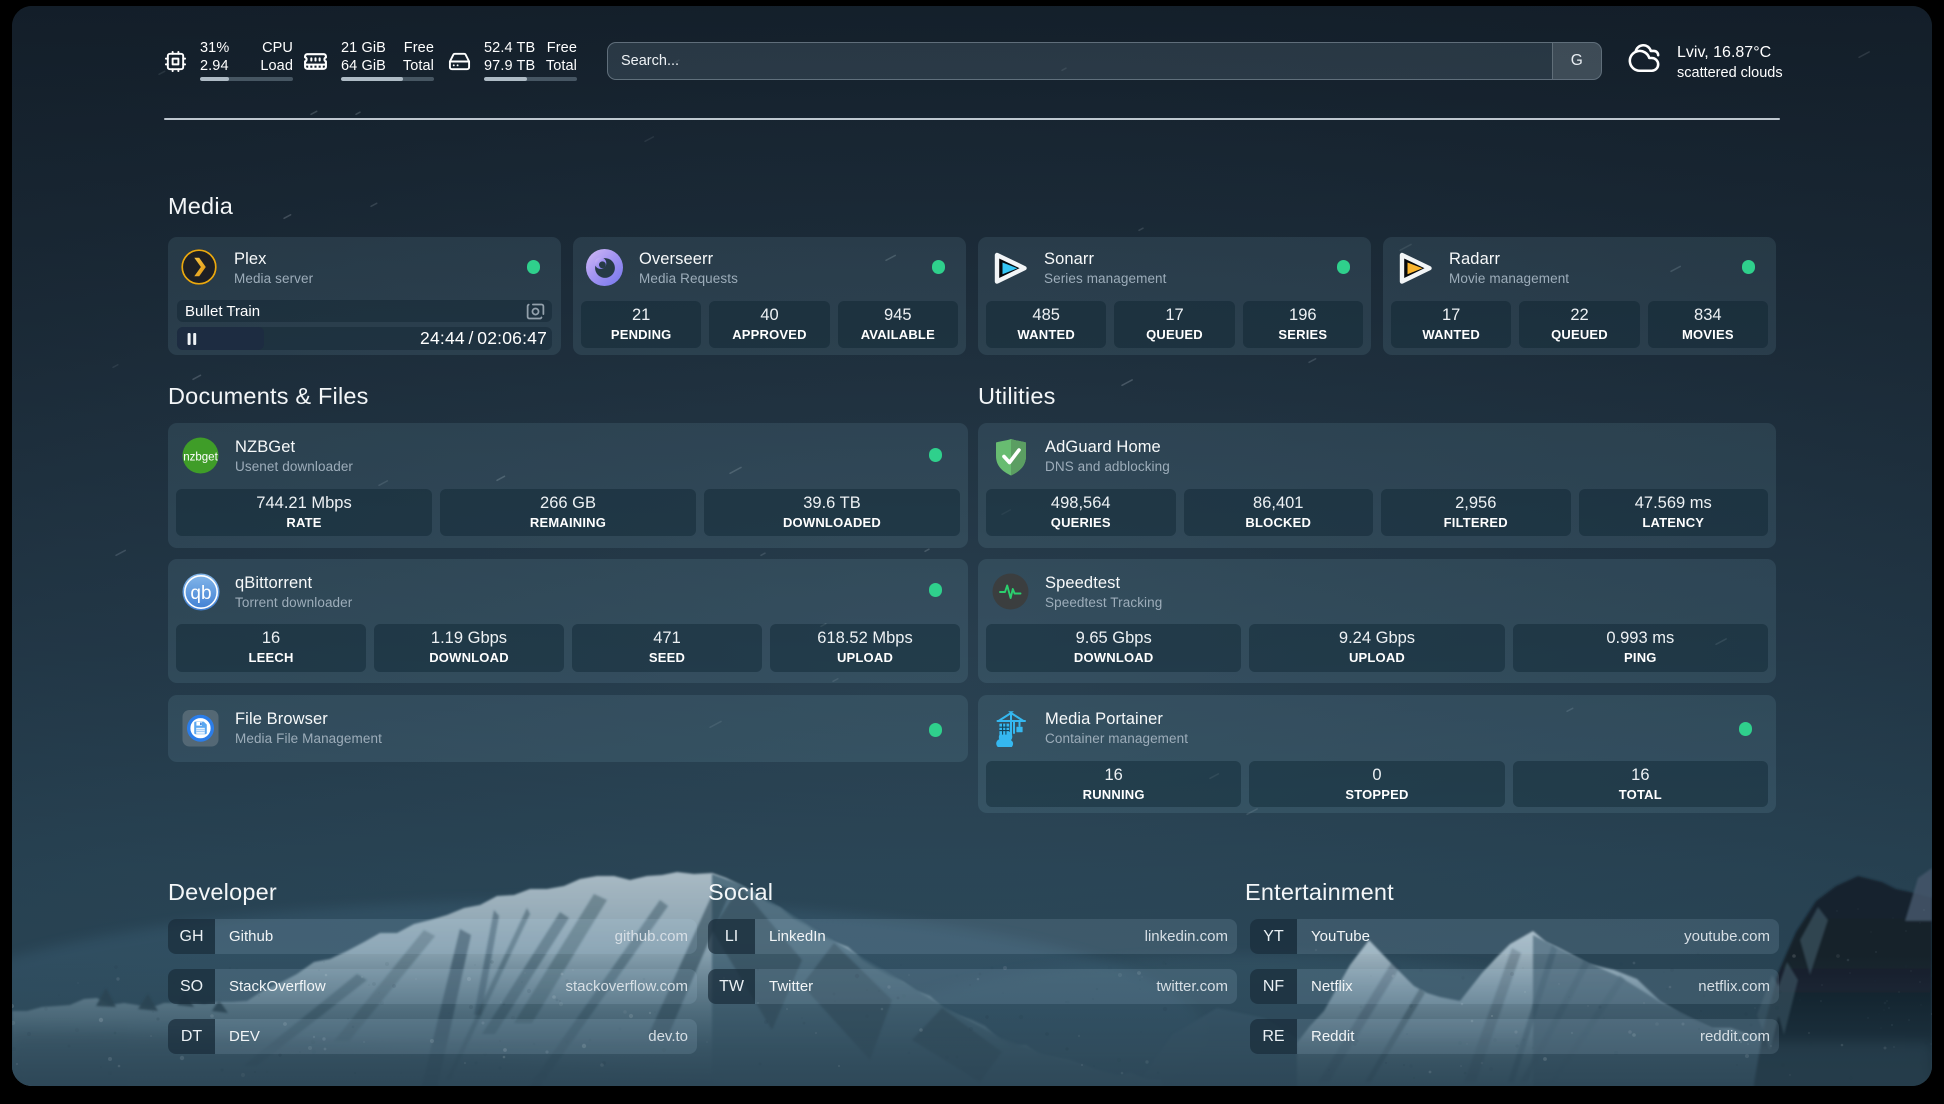 This screenshot has width=1944, height=1104. I want to click on svg-text: qb, so click(200, 593).